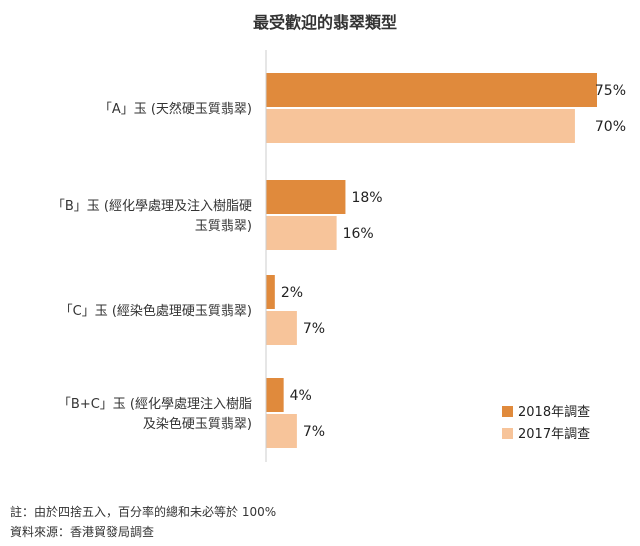 The image size is (640, 546). What do you see at coordinates (275, 395) in the screenshot?
I see `bar-2018-cat4` at bounding box center [275, 395].